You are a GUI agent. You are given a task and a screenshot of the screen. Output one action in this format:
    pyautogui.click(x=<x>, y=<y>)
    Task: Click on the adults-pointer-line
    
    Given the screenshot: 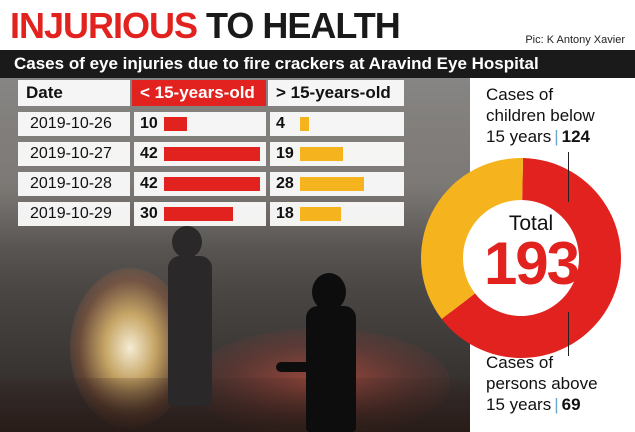 What is the action you would take?
    pyautogui.click(x=568, y=334)
    